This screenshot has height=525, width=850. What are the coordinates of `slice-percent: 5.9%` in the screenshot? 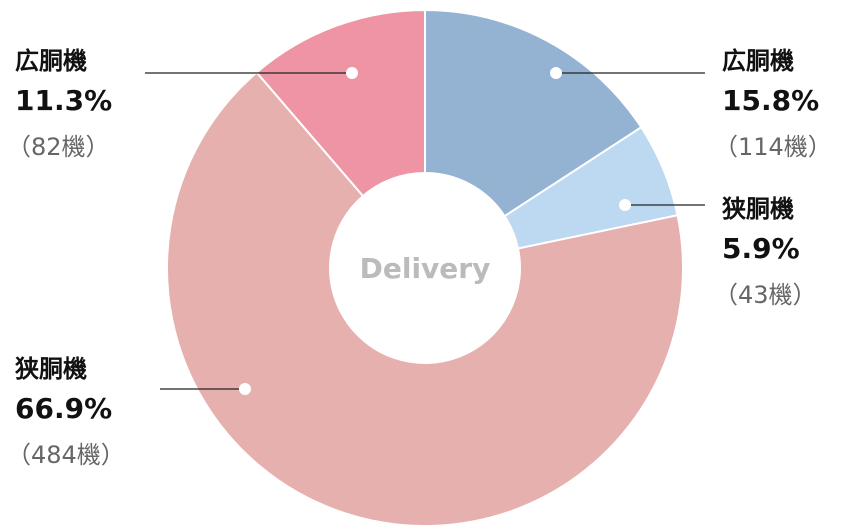 It's located at (761, 248).